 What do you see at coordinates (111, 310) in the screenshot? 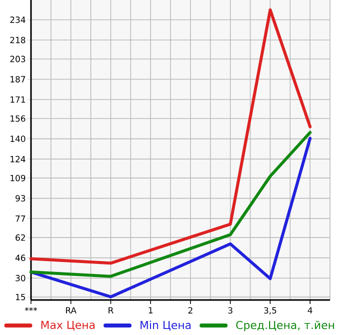
I see `x-tick-label: R` at bounding box center [111, 310].